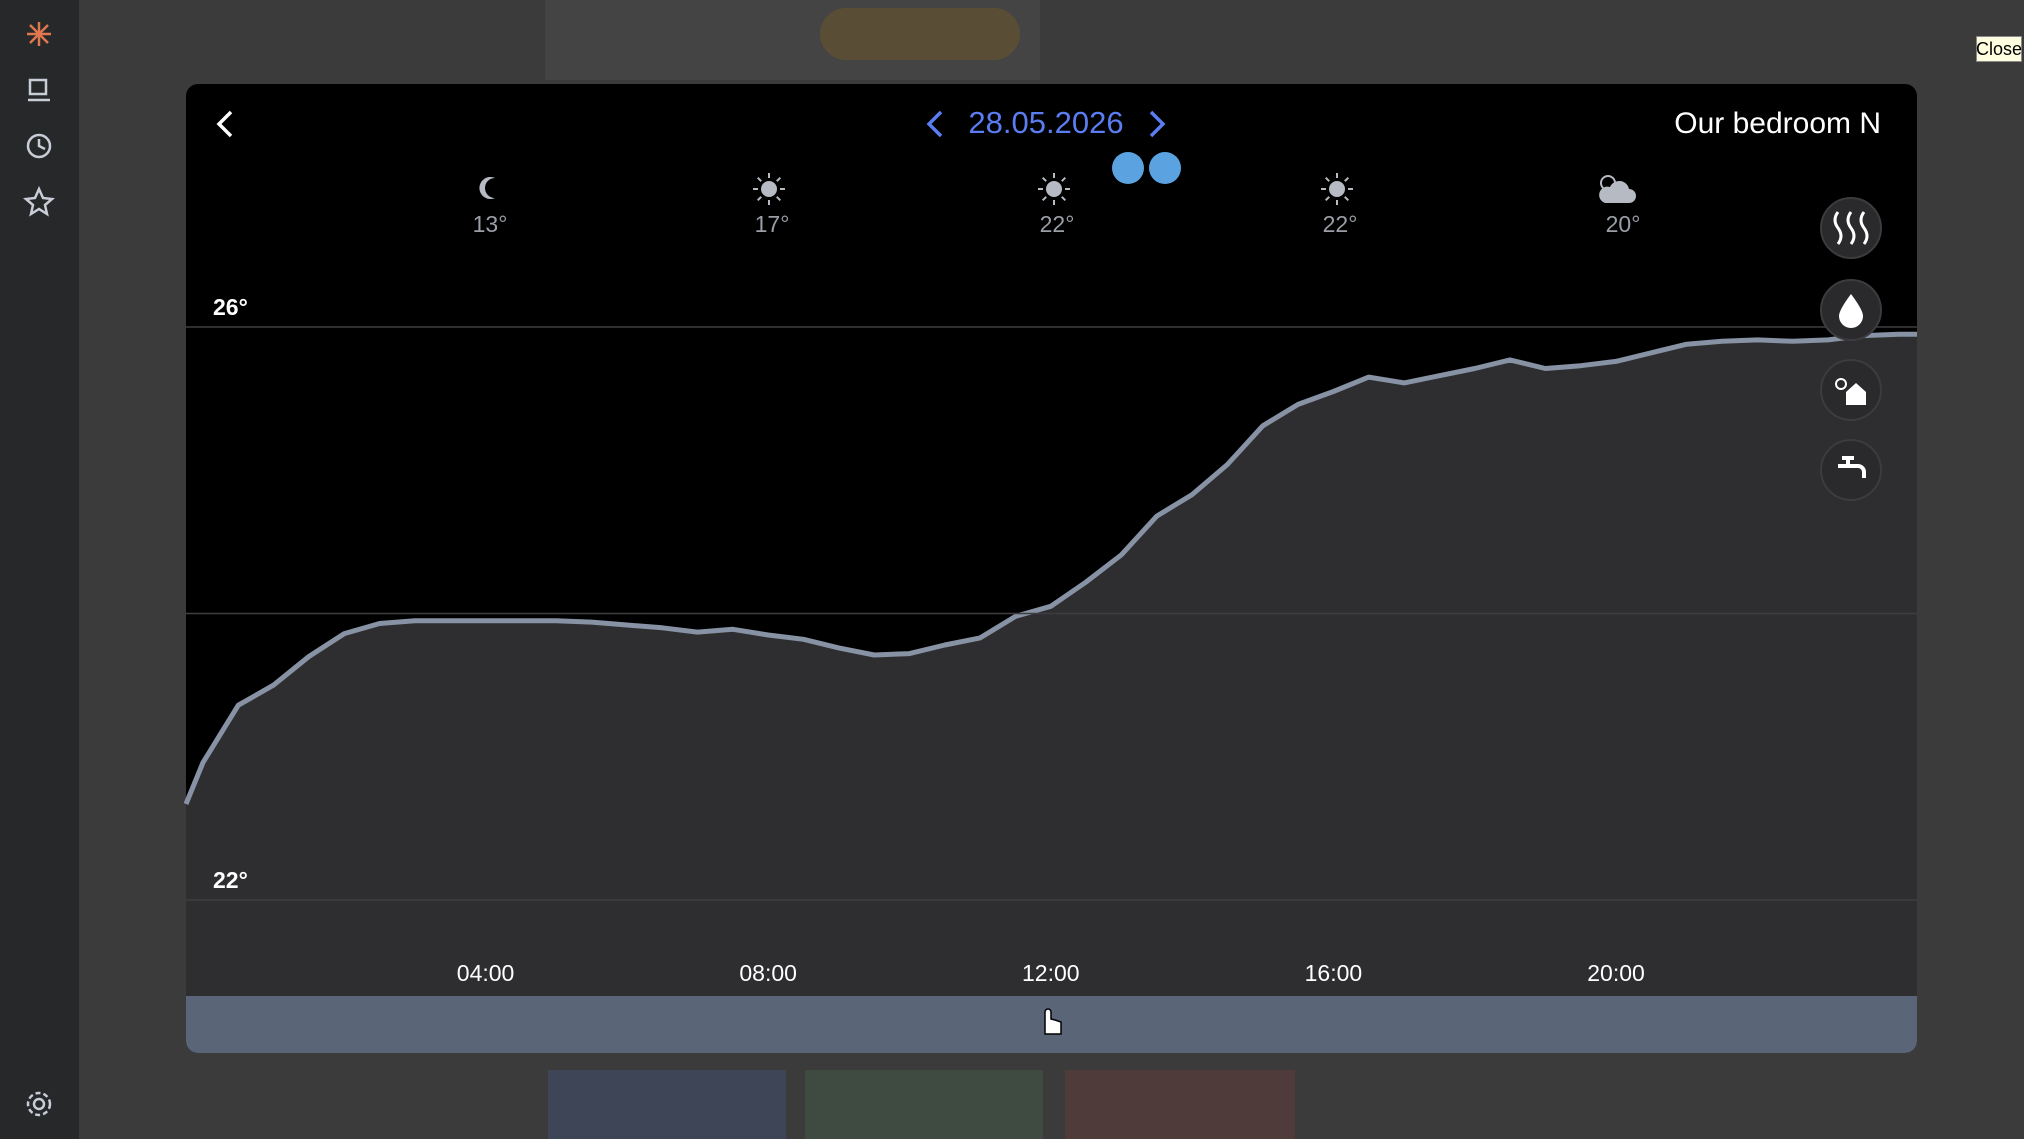  Describe the element at coordinates (1851, 349) in the screenshot. I see `mode-buttons` at that location.